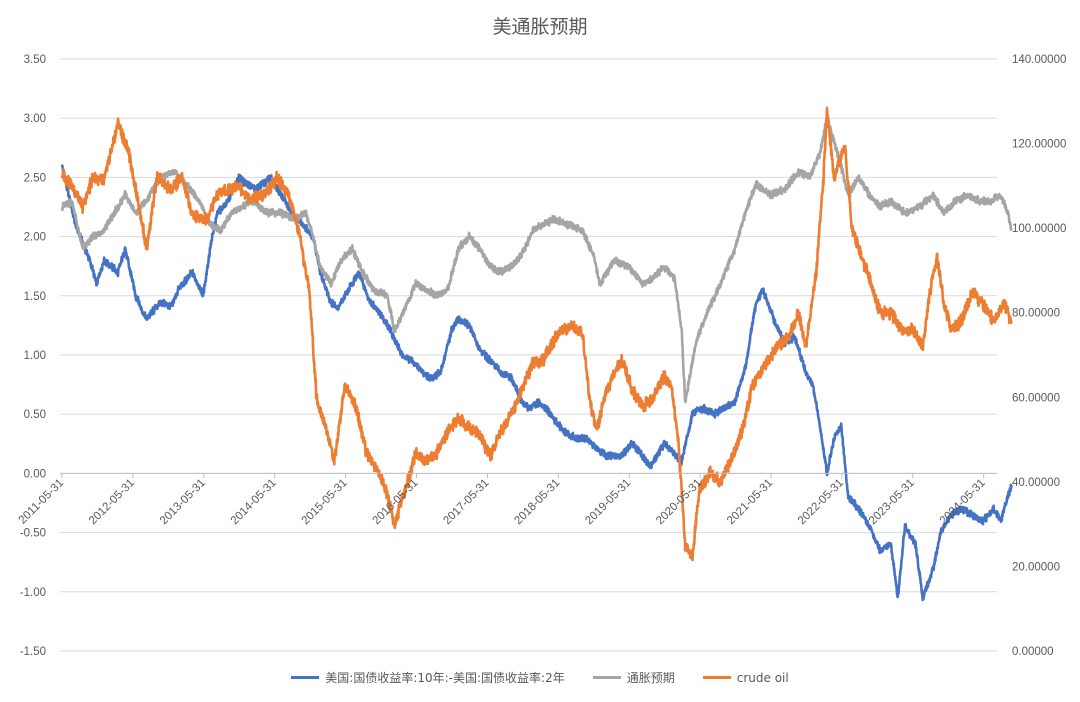 The width and height of the screenshot is (1080, 702). What do you see at coordinates (35, 415) in the screenshot?
I see `left-tick-label: 0.50` at bounding box center [35, 415].